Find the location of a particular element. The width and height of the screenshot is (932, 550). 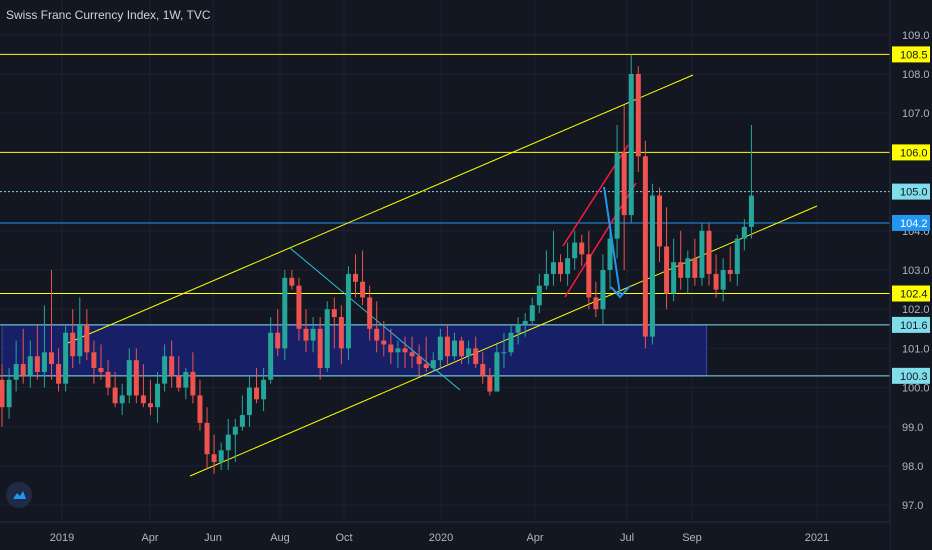

tradingview-logo is located at coordinates (19, 495).